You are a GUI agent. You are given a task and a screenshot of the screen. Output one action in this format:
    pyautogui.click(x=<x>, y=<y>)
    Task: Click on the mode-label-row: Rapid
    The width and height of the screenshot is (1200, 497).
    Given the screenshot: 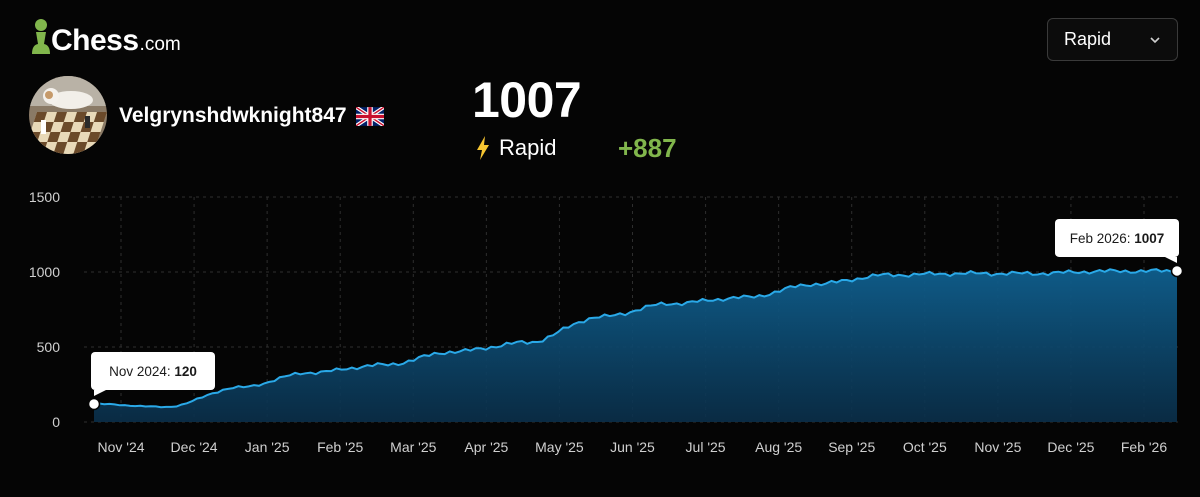 What is the action you would take?
    pyautogui.click(x=516, y=148)
    